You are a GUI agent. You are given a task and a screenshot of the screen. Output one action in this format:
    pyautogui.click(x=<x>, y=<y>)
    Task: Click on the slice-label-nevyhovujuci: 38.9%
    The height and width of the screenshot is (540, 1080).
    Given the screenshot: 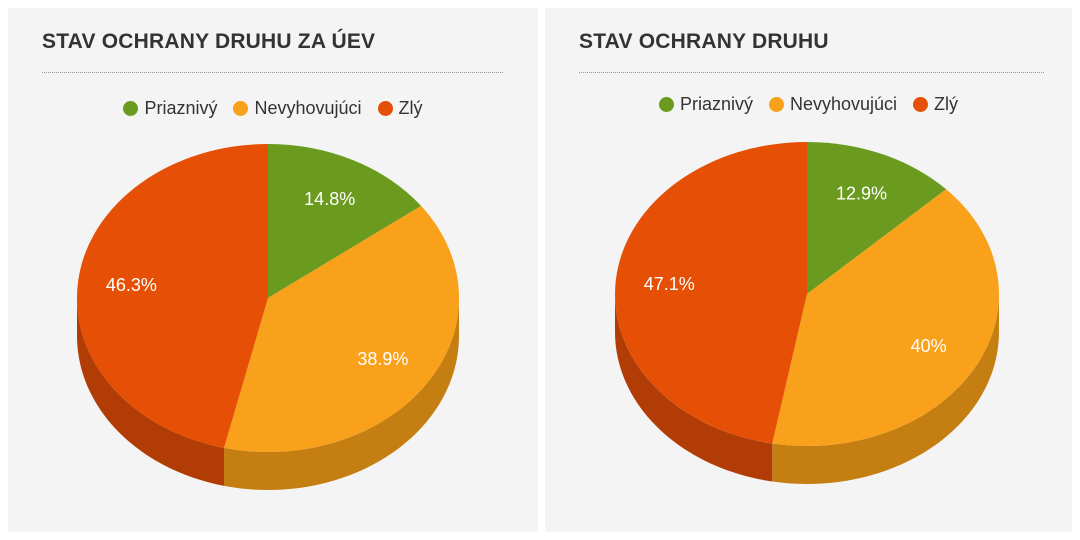 What is the action you would take?
    pyautogui.click(x=382, y=359)
    